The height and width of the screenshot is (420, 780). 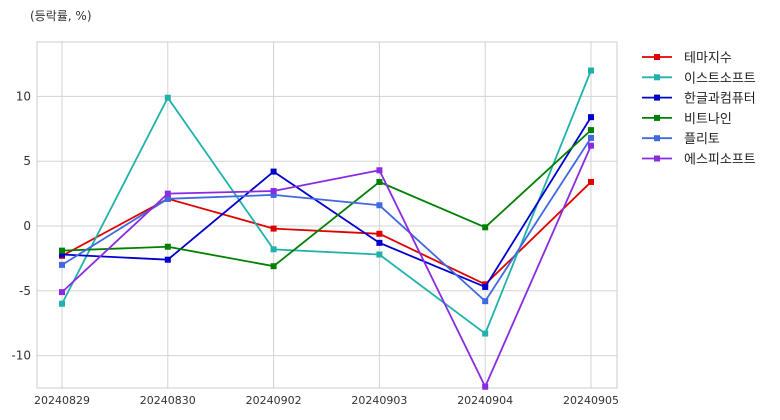 I want to click on y-tick-label: 0, so click(x=27, y=226).